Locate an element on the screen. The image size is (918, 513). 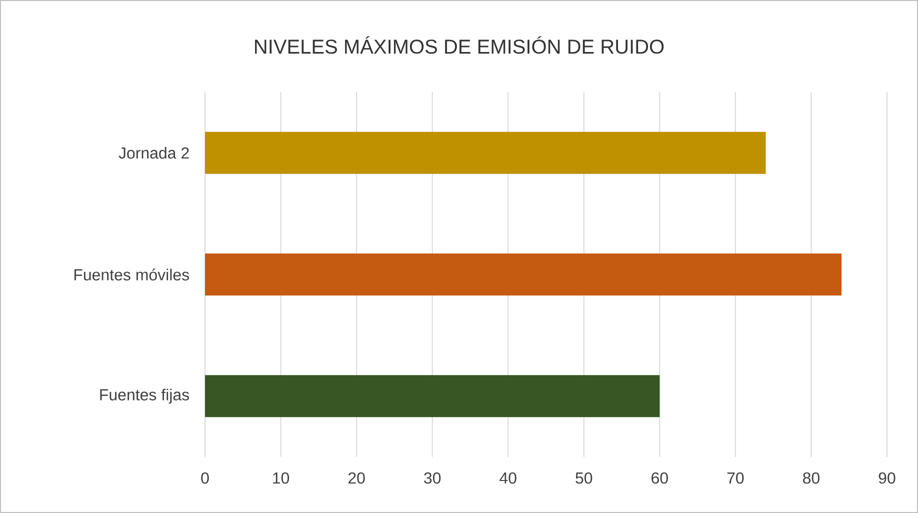
y-tick-label: Fuentes fijas is located at coordinates (145, 396).